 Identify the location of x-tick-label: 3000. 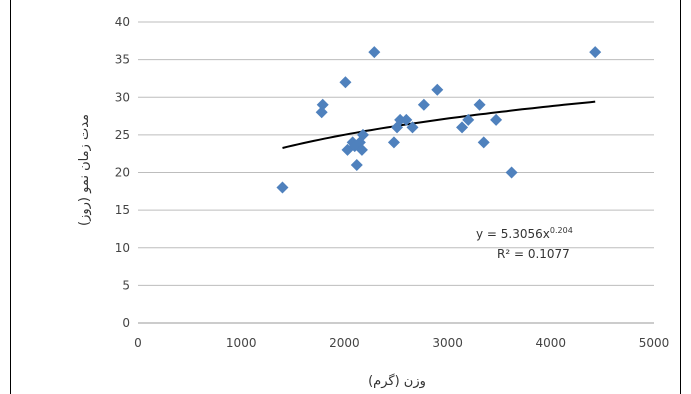
(447, 343).